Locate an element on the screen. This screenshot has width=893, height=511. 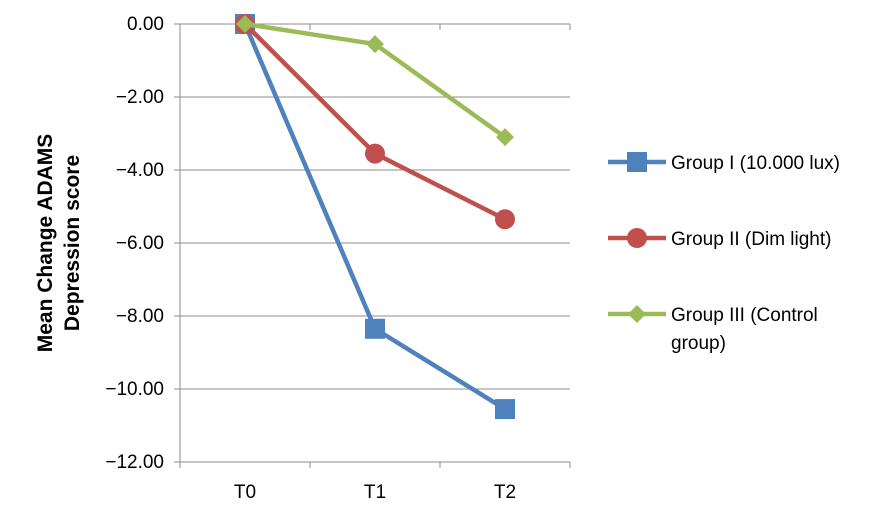
y-axis-title-line: Depression score is located at coordinates (72, 243).